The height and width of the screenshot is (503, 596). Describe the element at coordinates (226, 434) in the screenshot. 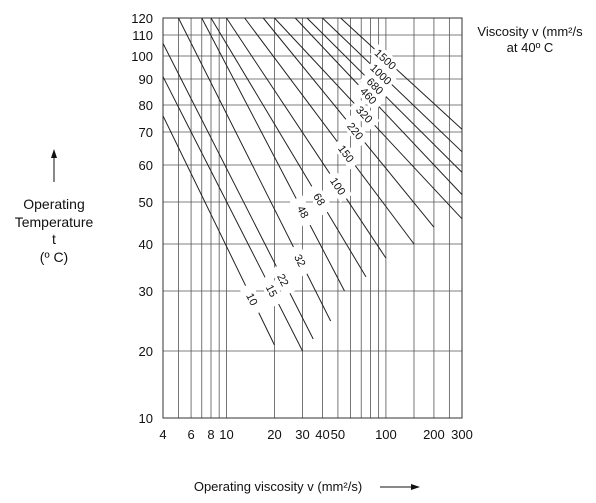

I see `x-tick-label-10: 10` at that location.